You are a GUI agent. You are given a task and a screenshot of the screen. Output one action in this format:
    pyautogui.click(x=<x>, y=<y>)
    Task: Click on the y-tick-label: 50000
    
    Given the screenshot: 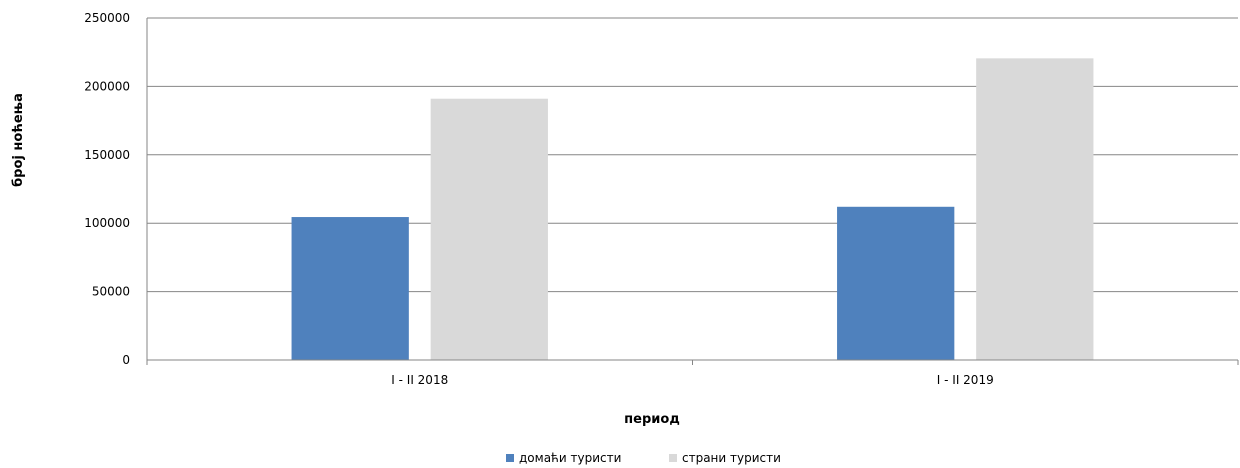 What is the action you would take?
    pyautogui.click(x=111, y=292)
    